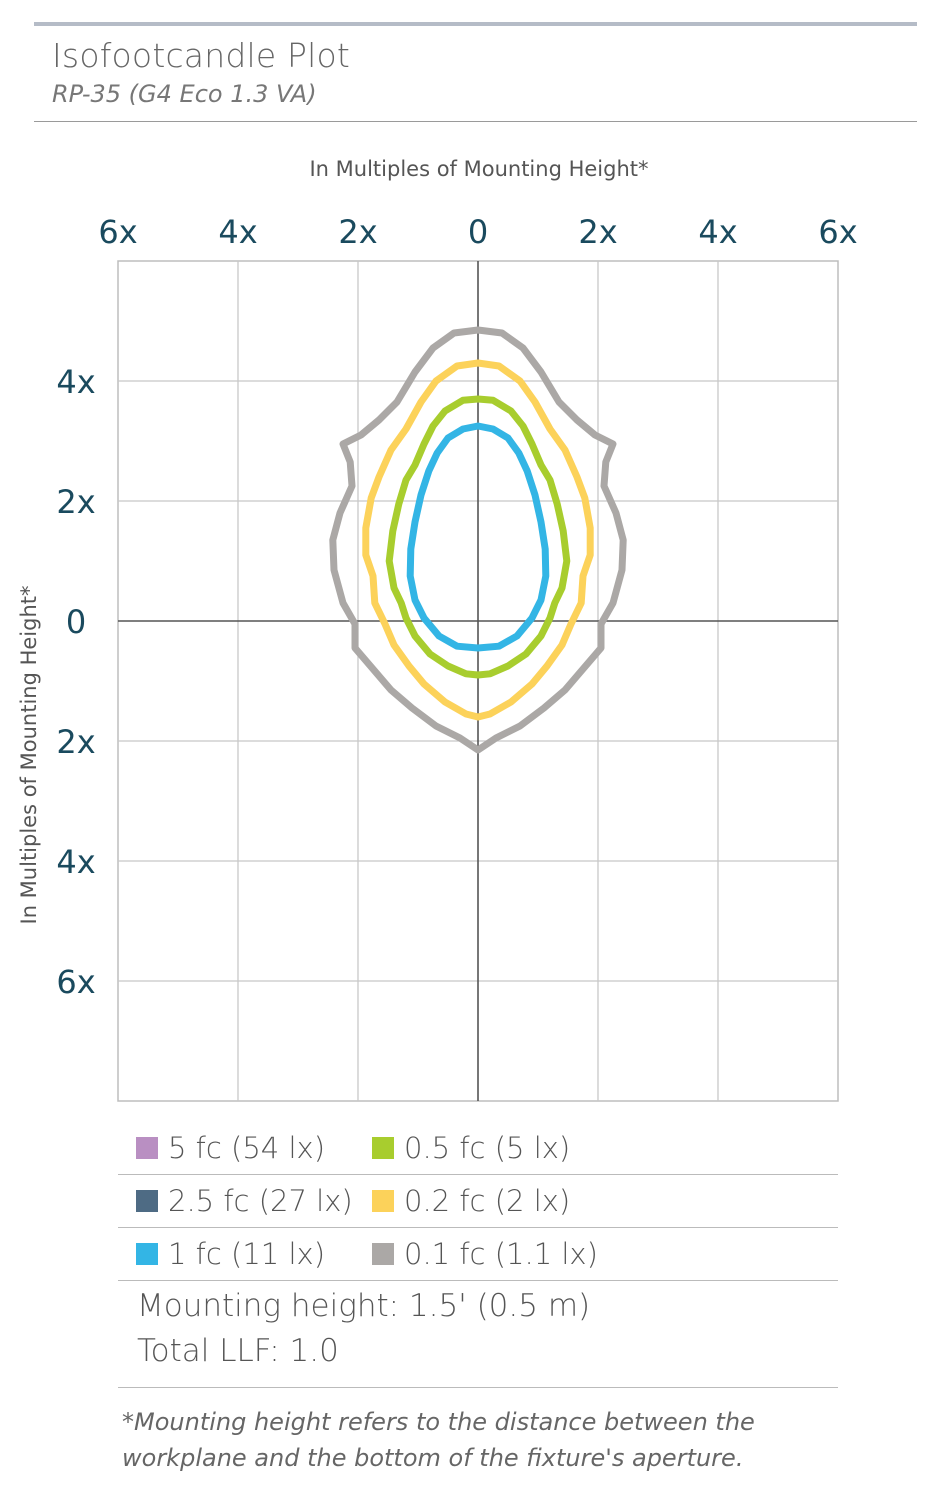 The width and height of the screenshot is (939, 1500). I want to click on contour-1fc, so click(478, 537).